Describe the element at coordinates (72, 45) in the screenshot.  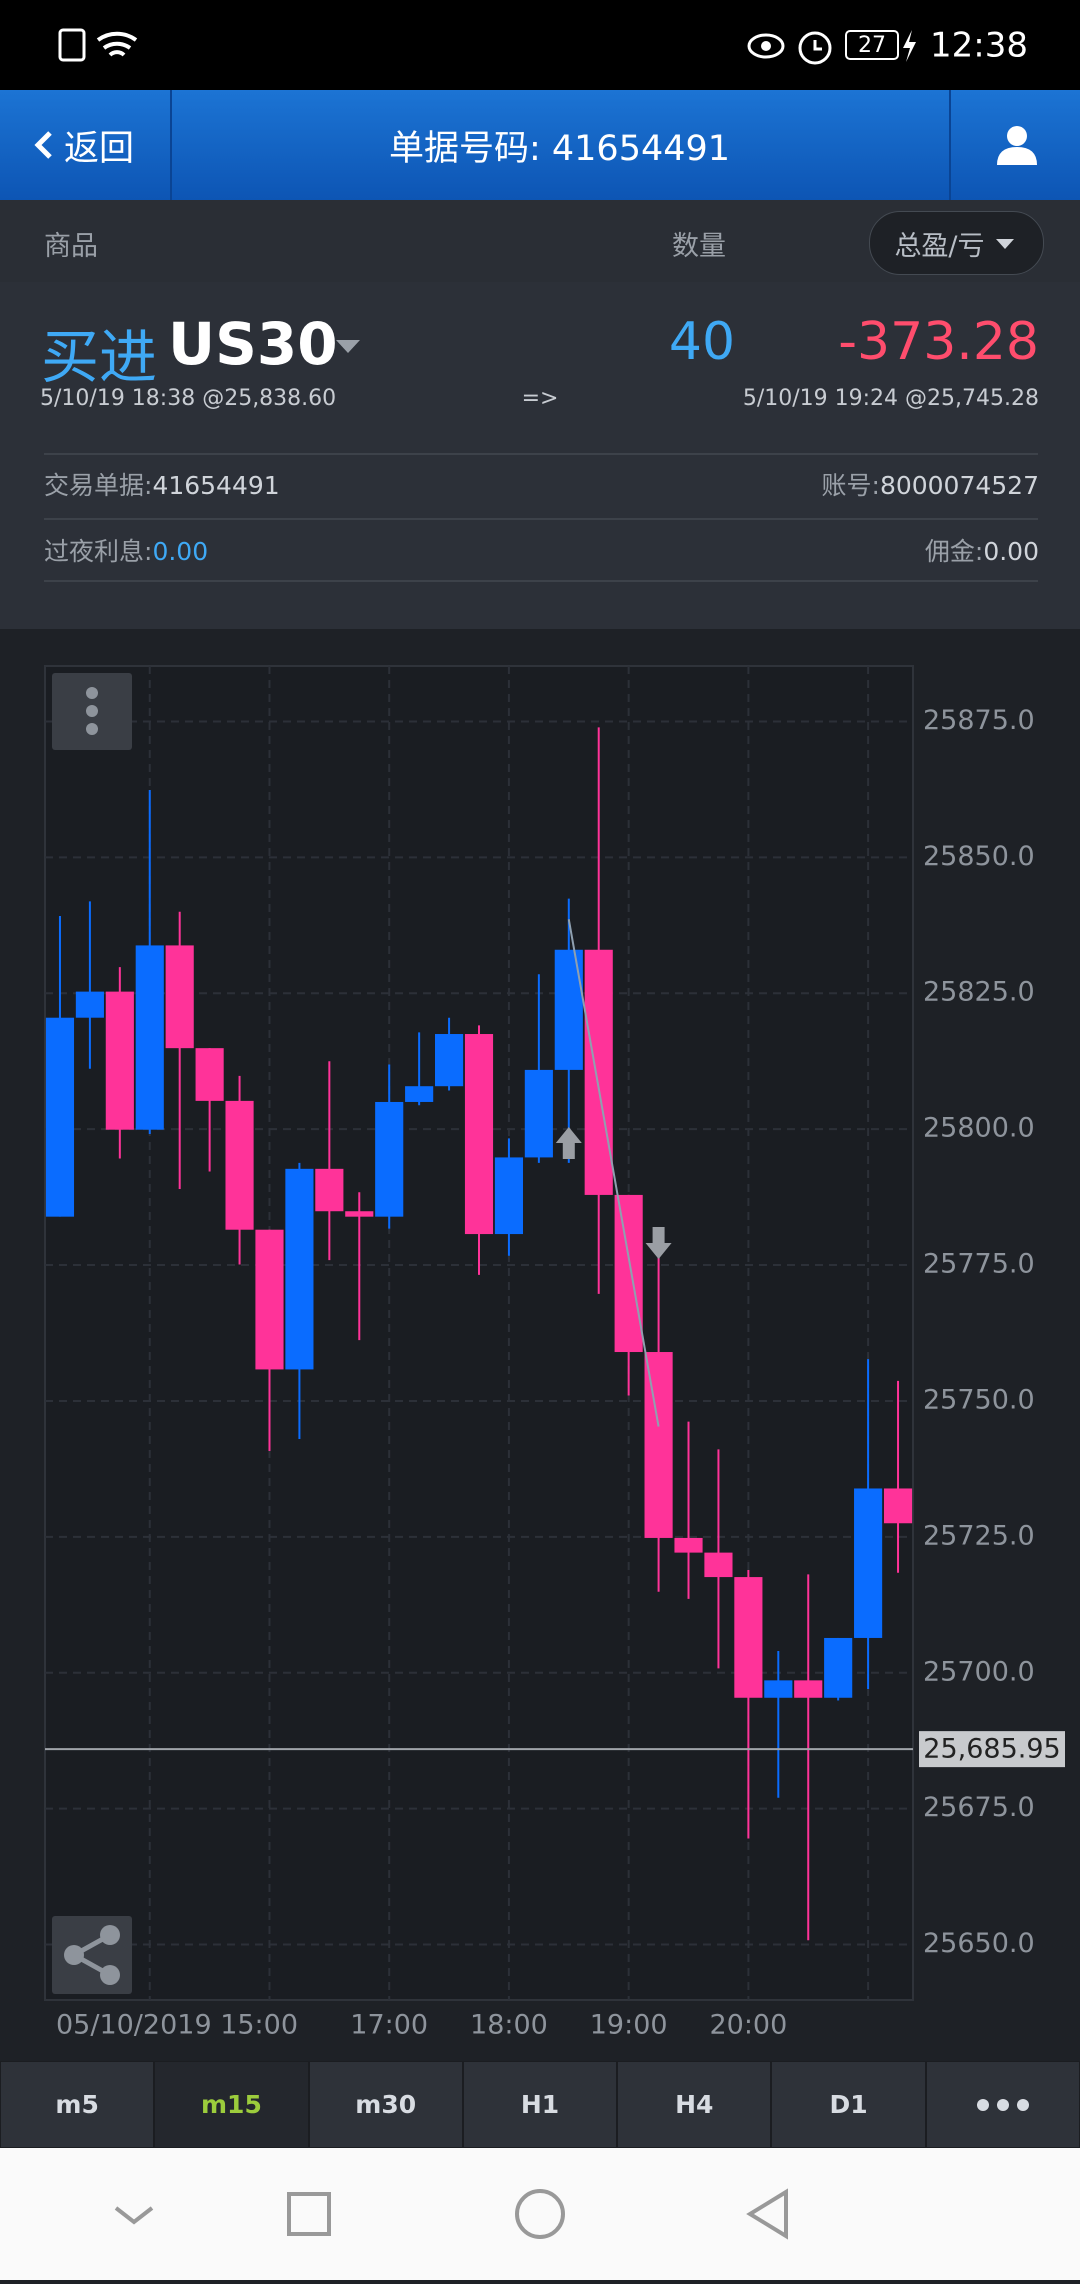
I see `sim-icon` at that location.